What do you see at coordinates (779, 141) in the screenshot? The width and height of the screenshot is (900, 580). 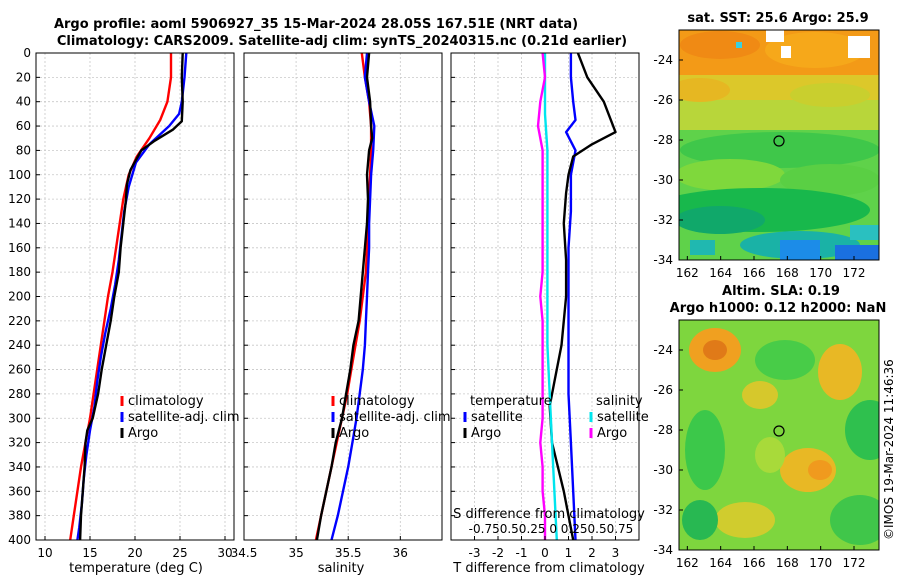 I see `sst-argo-location-marker` at bounding box center [779, 141].